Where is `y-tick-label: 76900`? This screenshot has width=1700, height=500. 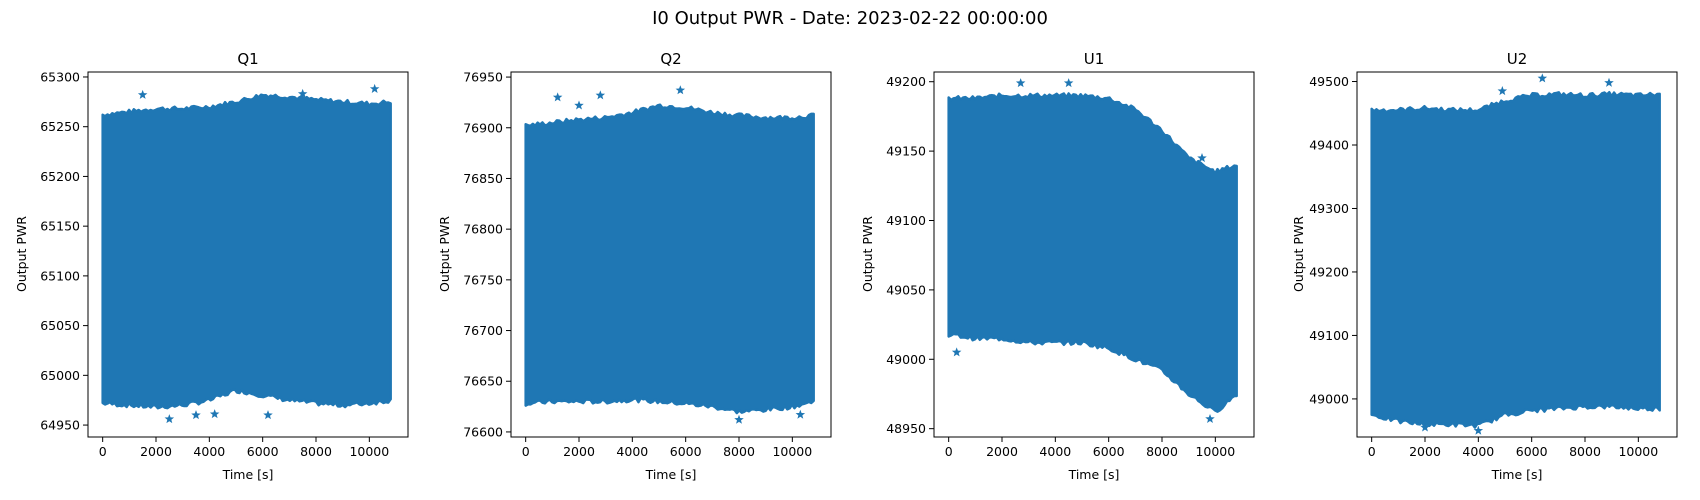 y-tick-label: 76900 is located at coordinates (483, 127).